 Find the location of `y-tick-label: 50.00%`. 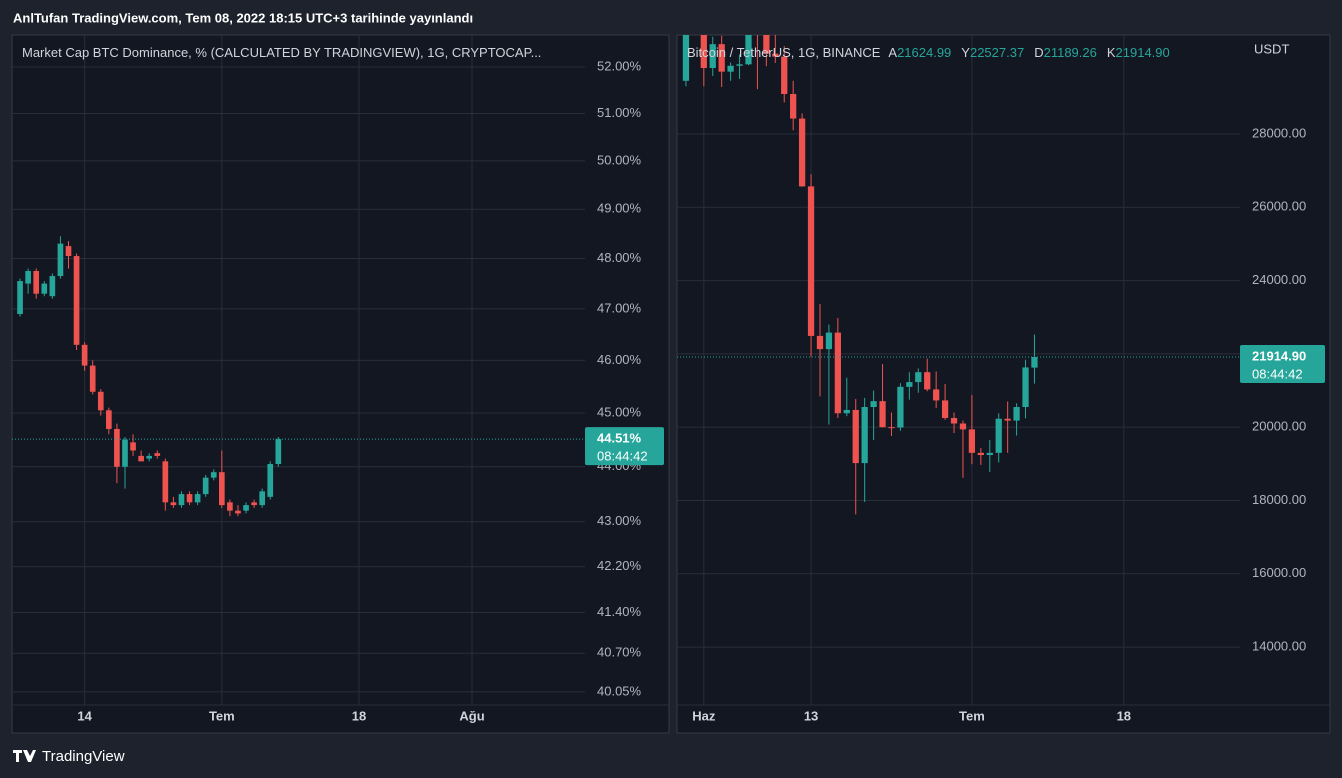

y-tick-label: 50.00% is located at coordinates (619, 159).